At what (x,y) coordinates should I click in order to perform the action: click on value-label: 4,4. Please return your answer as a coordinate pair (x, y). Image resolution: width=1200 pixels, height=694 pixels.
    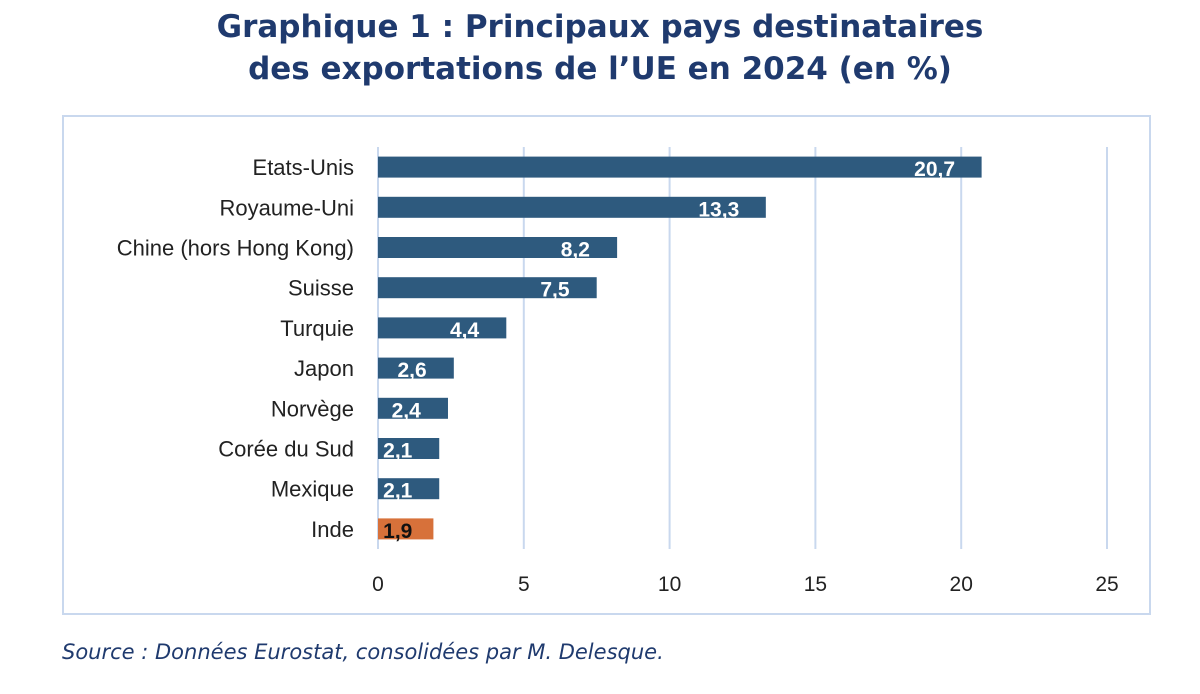
    Looking at the image, I should click on (465, 330).